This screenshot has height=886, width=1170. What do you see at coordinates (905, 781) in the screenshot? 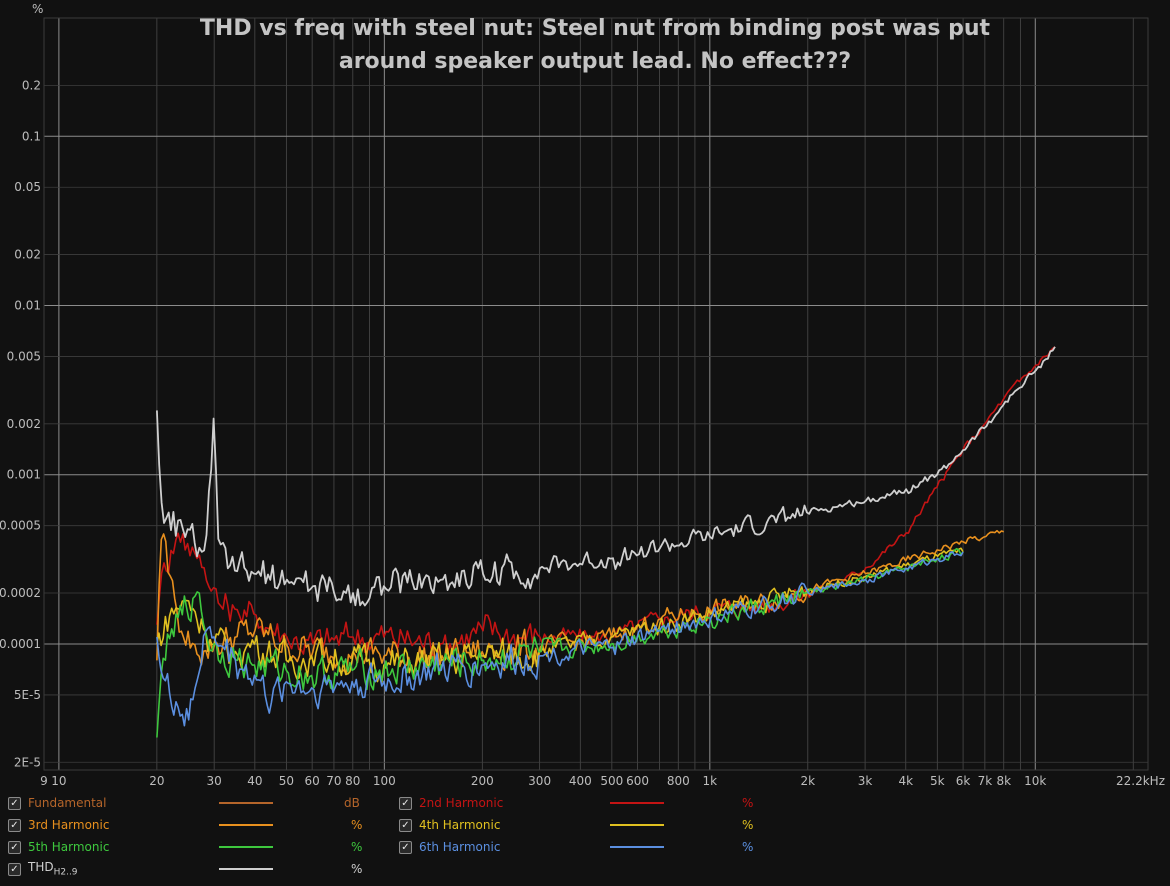
I see `x-tick-label: 4k` at bounding box center [905, 781].